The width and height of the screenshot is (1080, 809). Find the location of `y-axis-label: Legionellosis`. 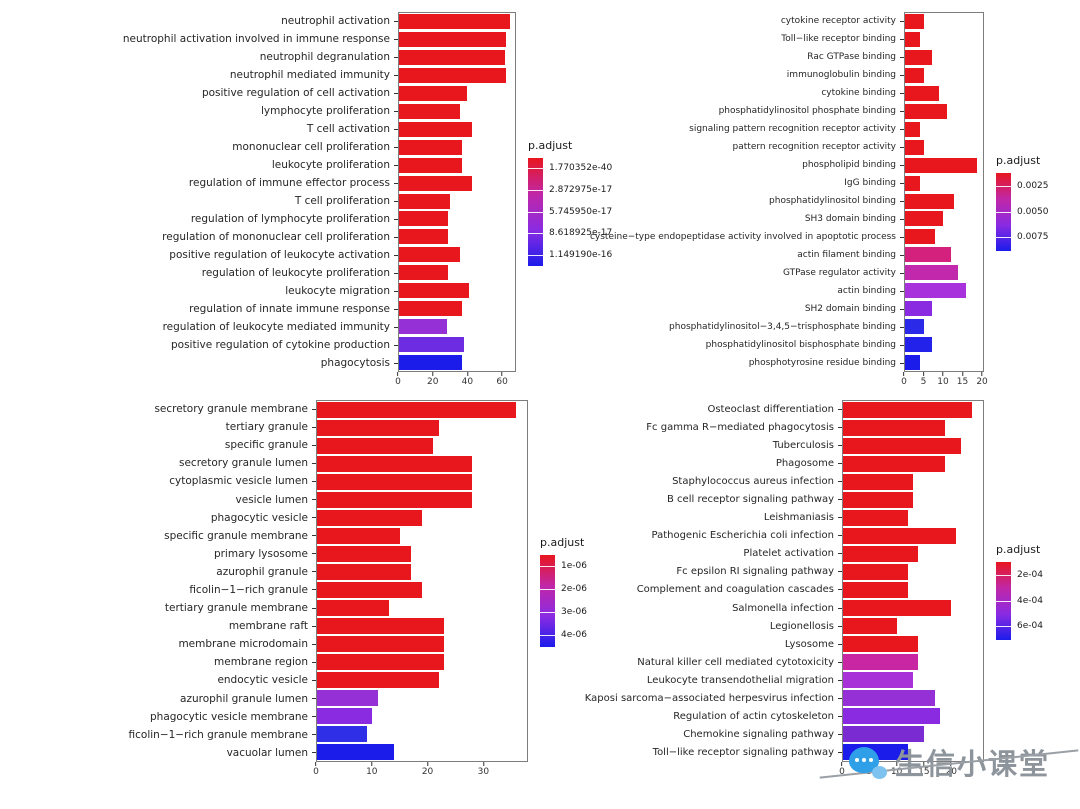

y-axis-label: Legionellosis is located at coordinates (725, 626).